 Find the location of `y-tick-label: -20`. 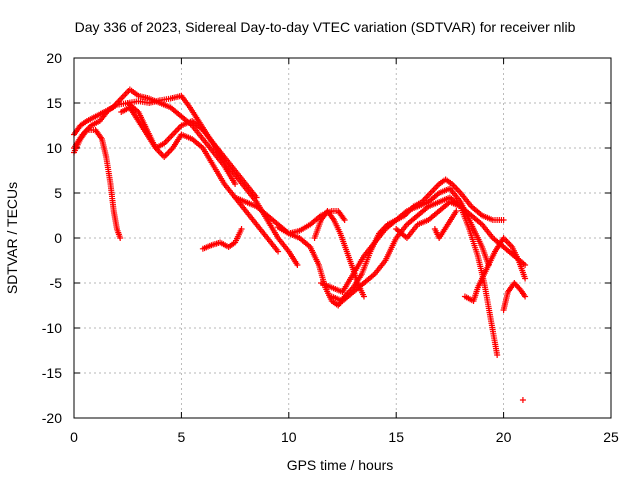

y-tick-label: -20 is located at coordinates (52, 418).